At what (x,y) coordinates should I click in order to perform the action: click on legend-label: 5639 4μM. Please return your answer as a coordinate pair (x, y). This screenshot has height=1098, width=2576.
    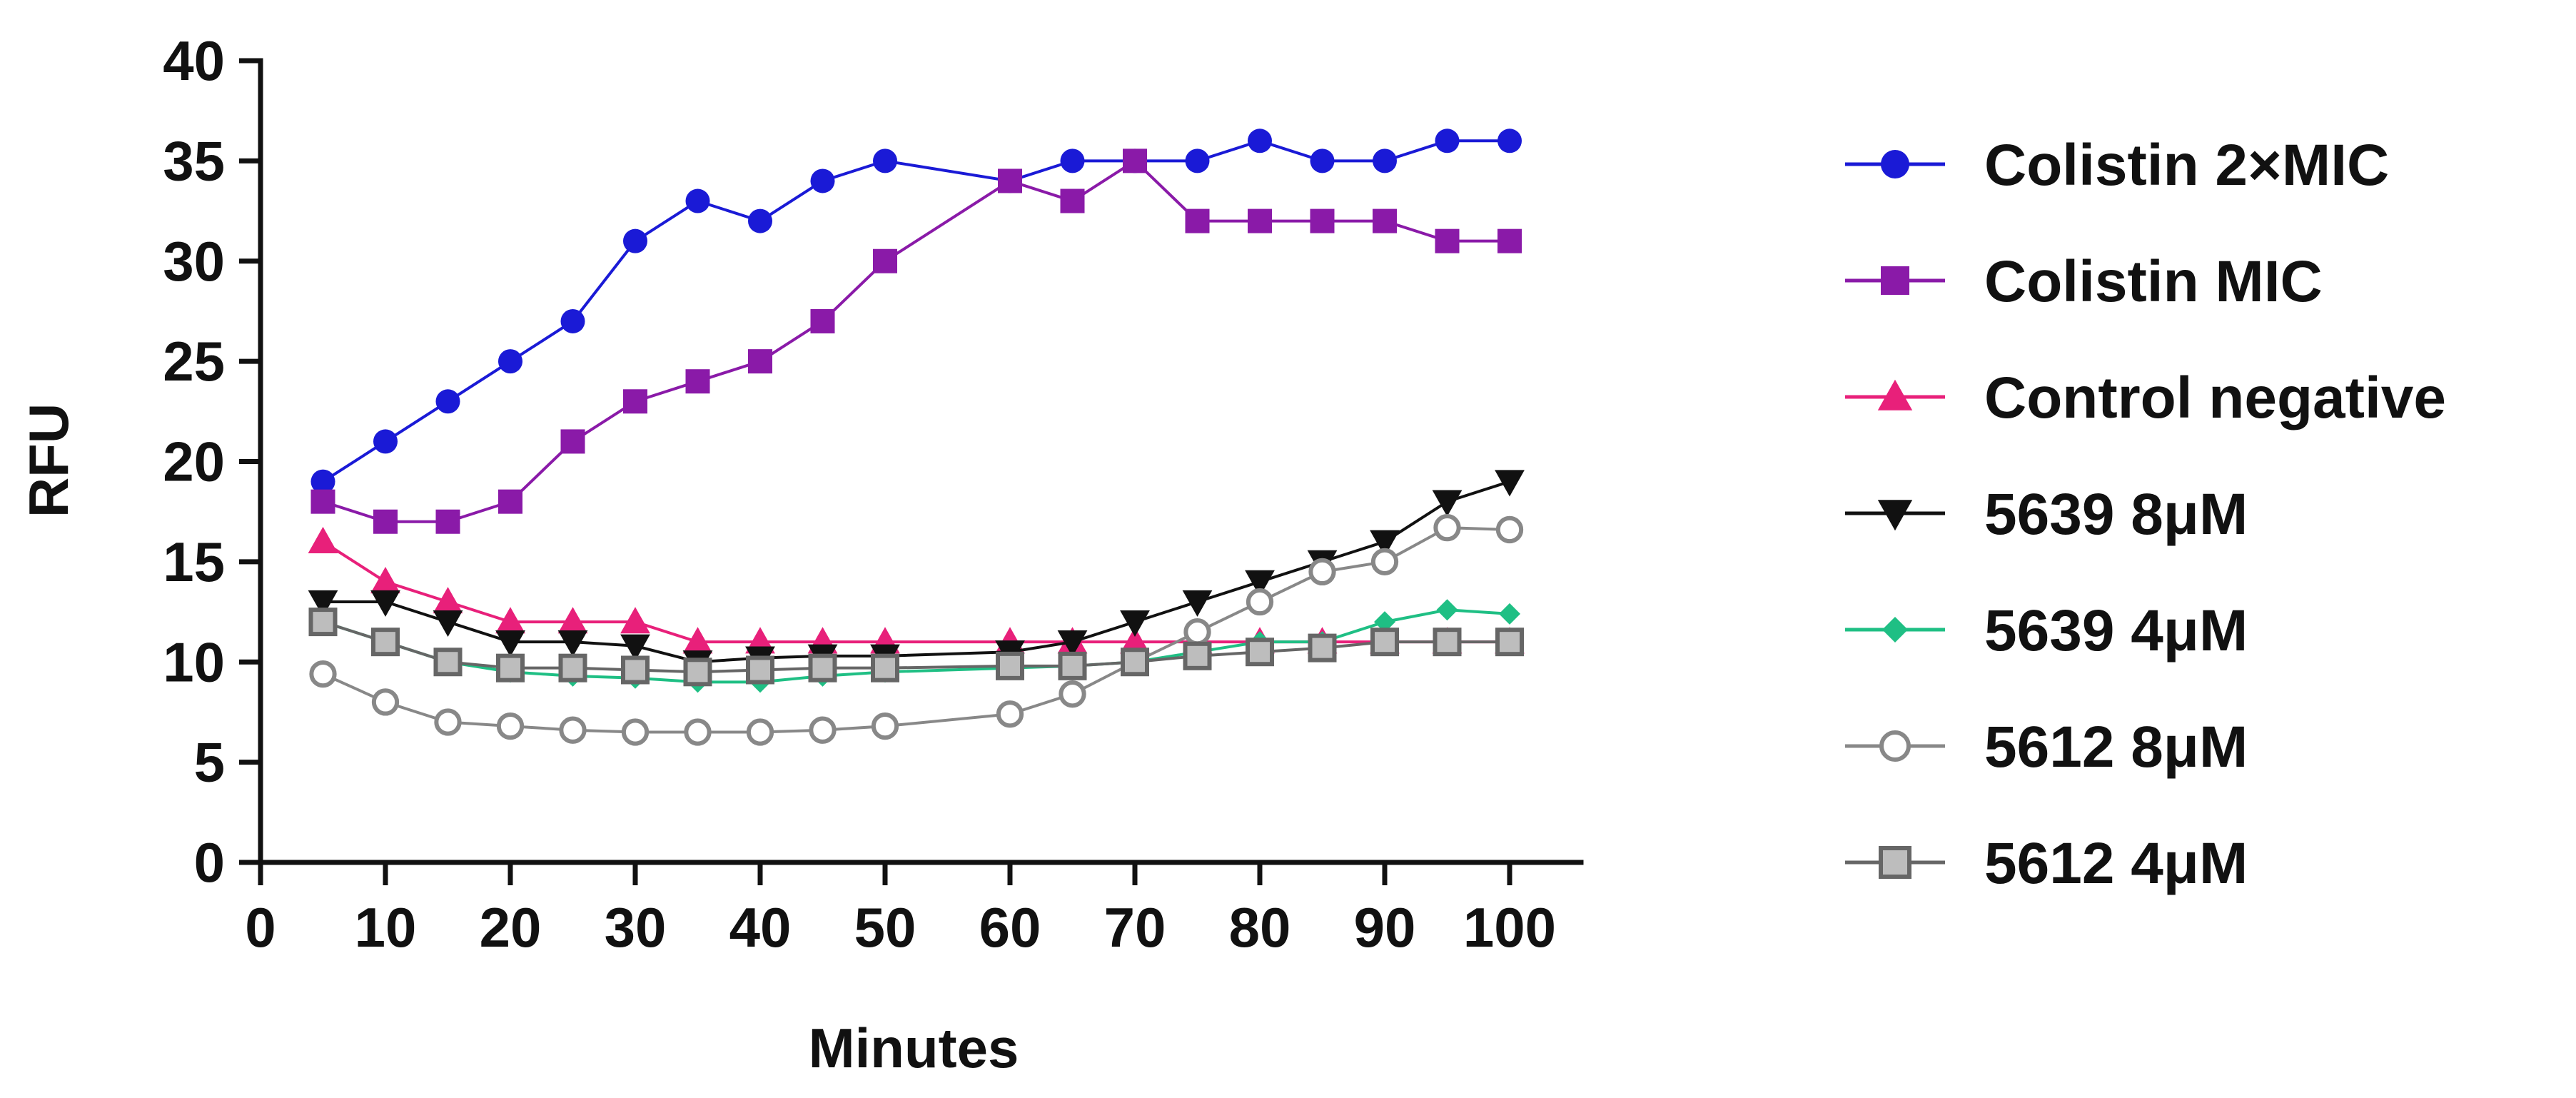
    Looking at the image, I should click on (2116, 630).